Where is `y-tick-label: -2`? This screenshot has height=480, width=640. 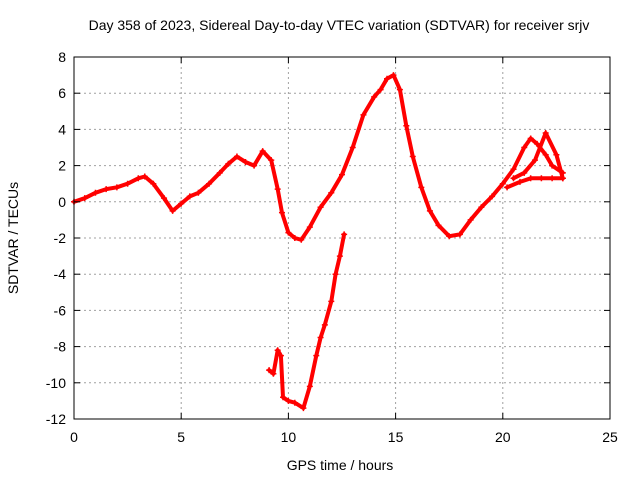 y-tick-label: -2 is located at coordinates (60, 238).